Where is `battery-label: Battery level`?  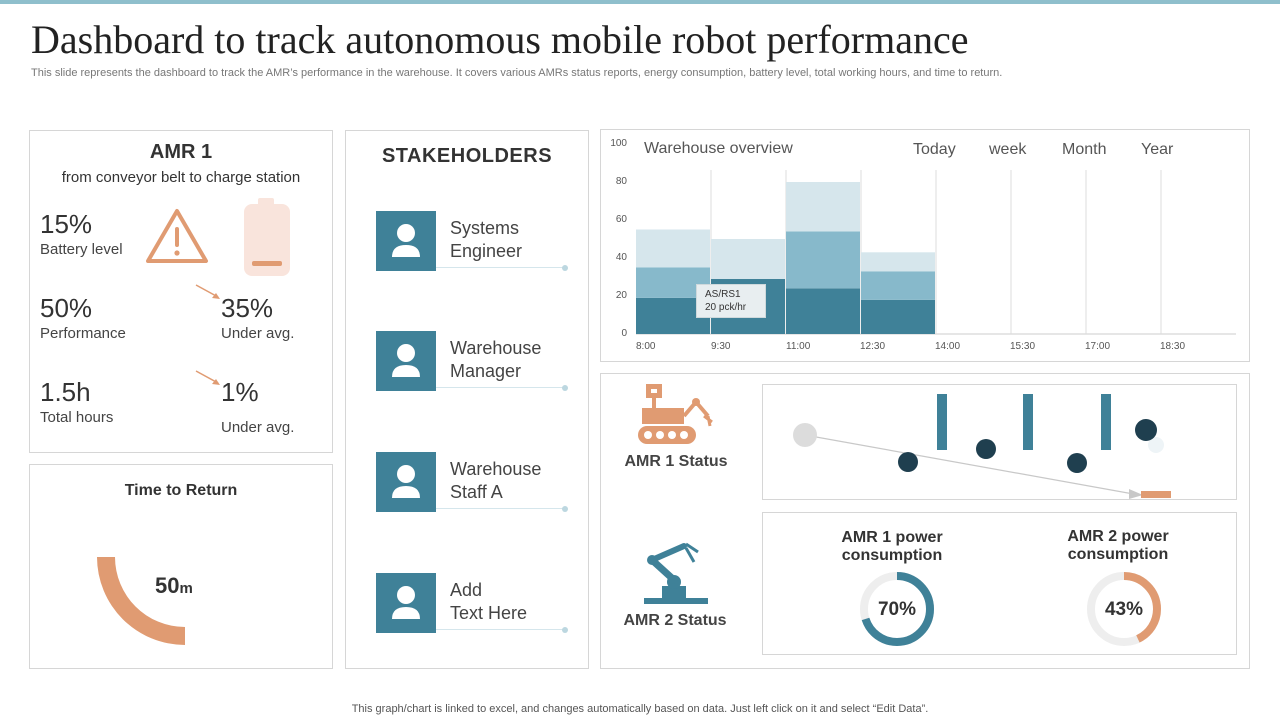
battery-label: Battery level is located at coordinates (81, 249).